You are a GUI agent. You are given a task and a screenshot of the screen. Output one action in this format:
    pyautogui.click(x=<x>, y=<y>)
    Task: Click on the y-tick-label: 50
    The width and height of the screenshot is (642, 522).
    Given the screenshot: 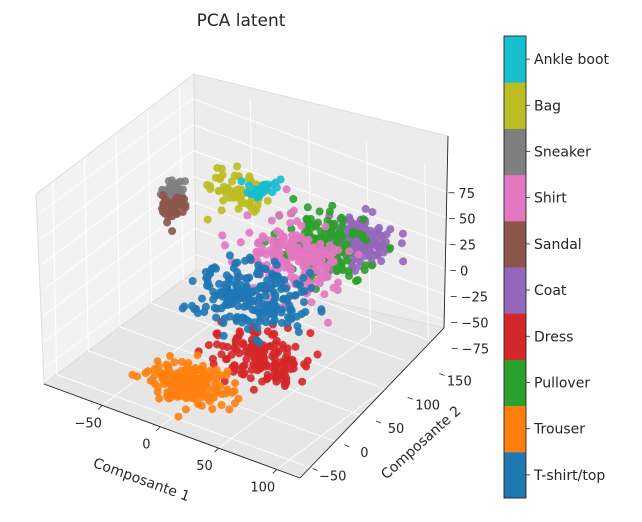 What is the action you would take?
    pyautogui.click(x=396, y=429)
    